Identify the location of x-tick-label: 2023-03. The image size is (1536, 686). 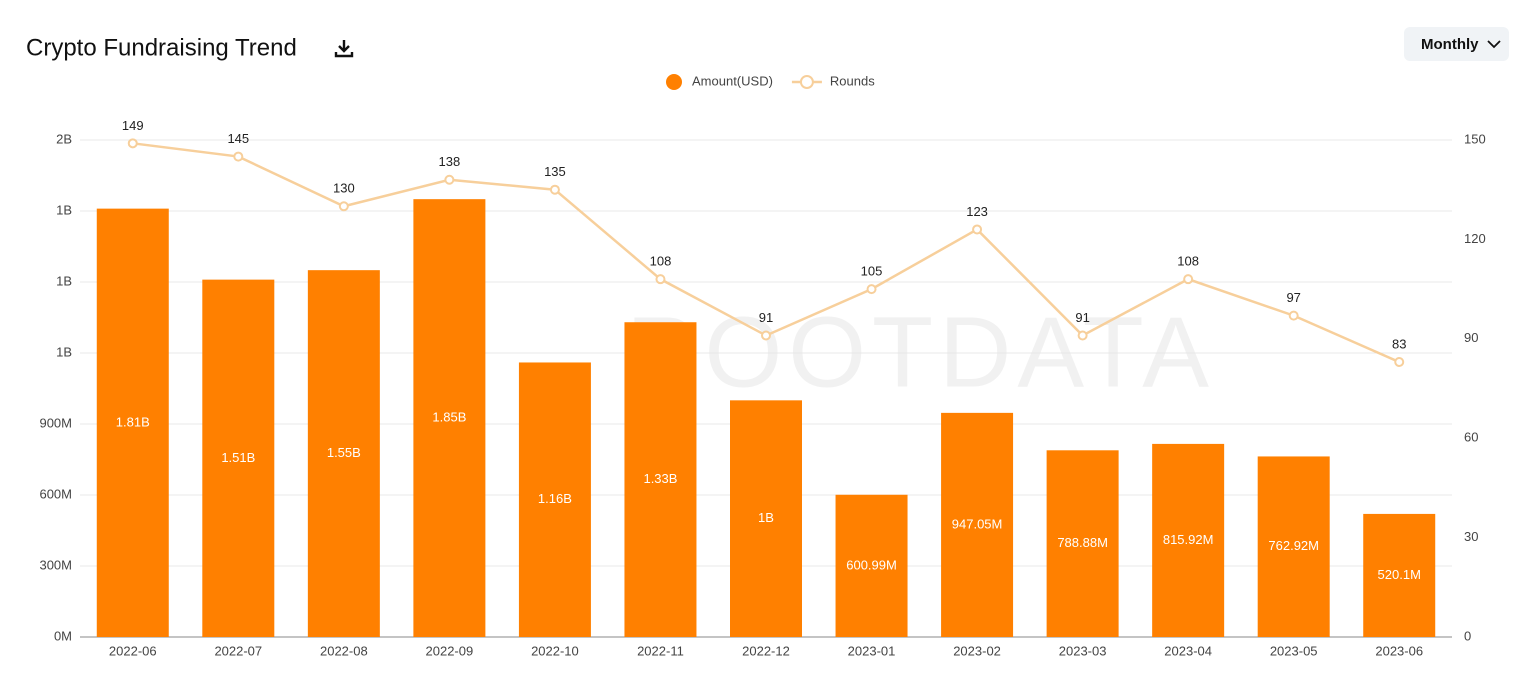
(1083, 650).